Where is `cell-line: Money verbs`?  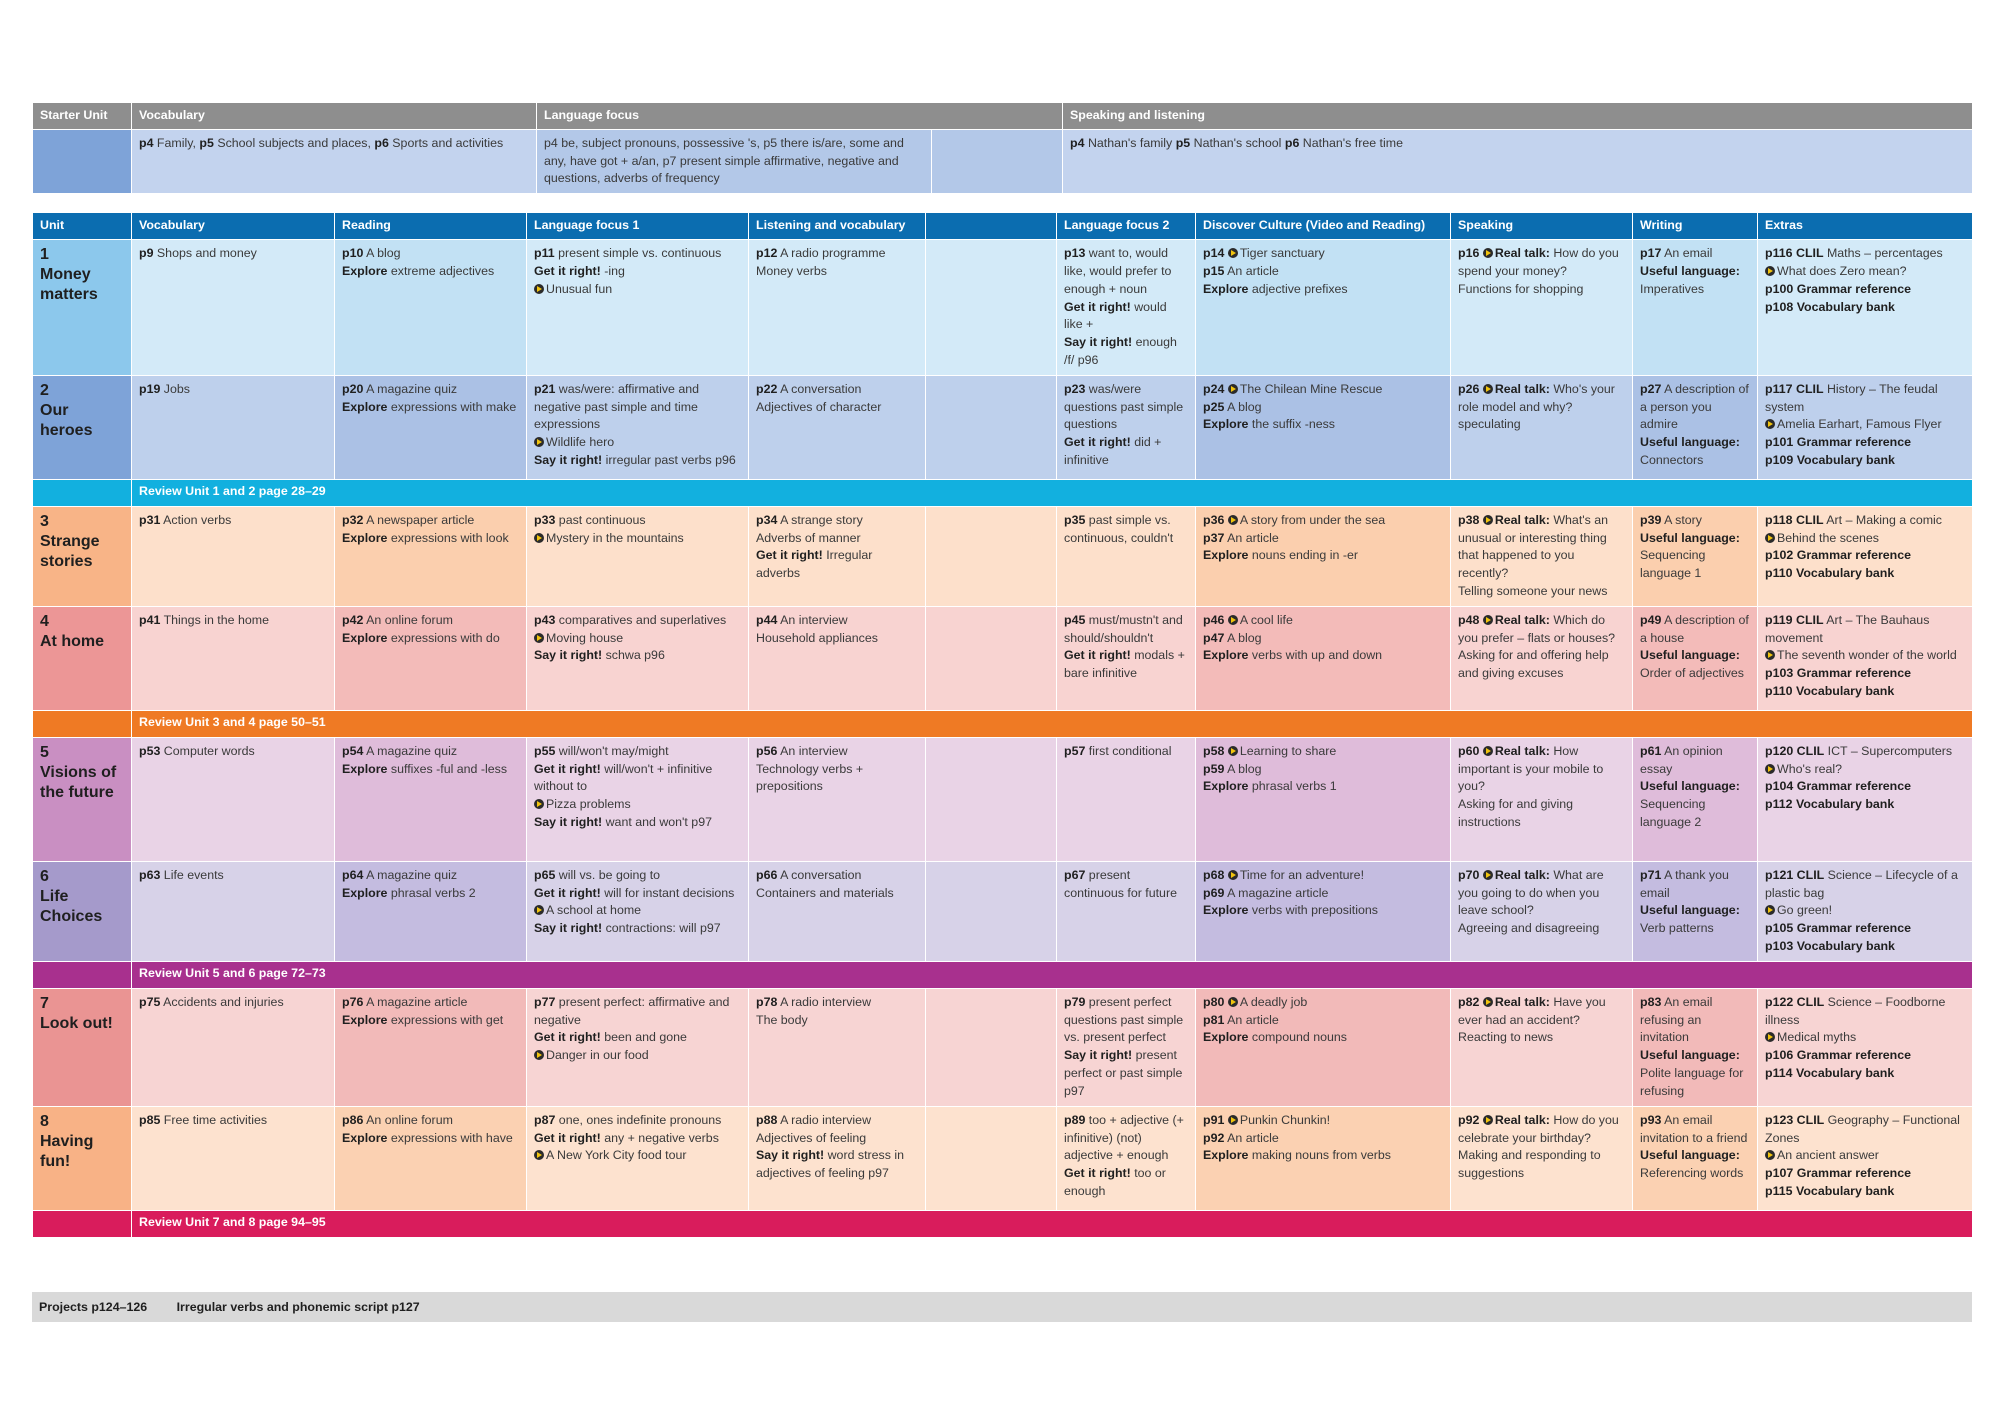
cell-line: Money verbs is located at coordinates (791, 270).